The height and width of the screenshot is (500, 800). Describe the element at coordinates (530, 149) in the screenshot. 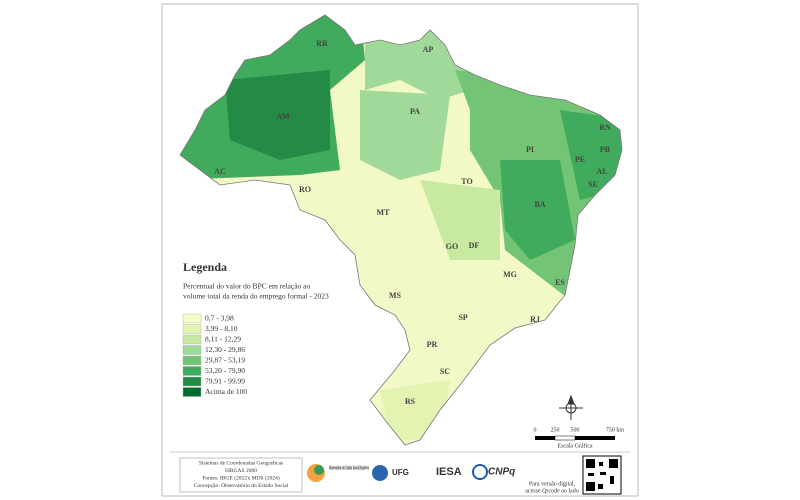

I see `state-label: PI` at that location.